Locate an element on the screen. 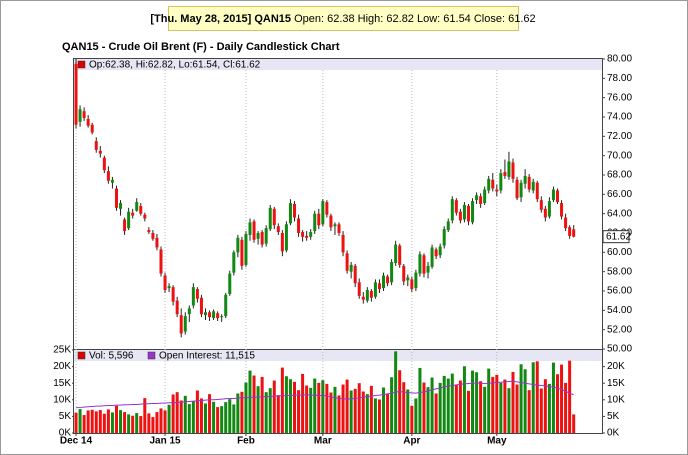 This screenshot has height=455, width=688. price-legend: Op:62.38, Hi:62.82, Lo:61.54, Cl:61.62 is located at coordinates (175, 65).